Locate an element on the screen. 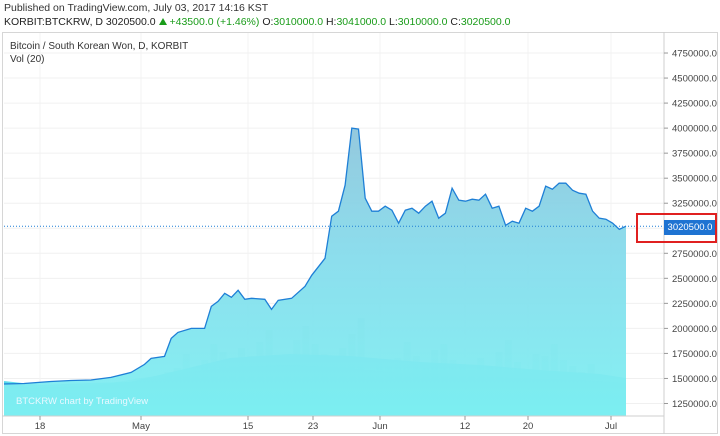 Image resolution: width=720 pixels, height=436 pixels. y-tick-label: 3750000.0 is located at coordinates (694, 154).